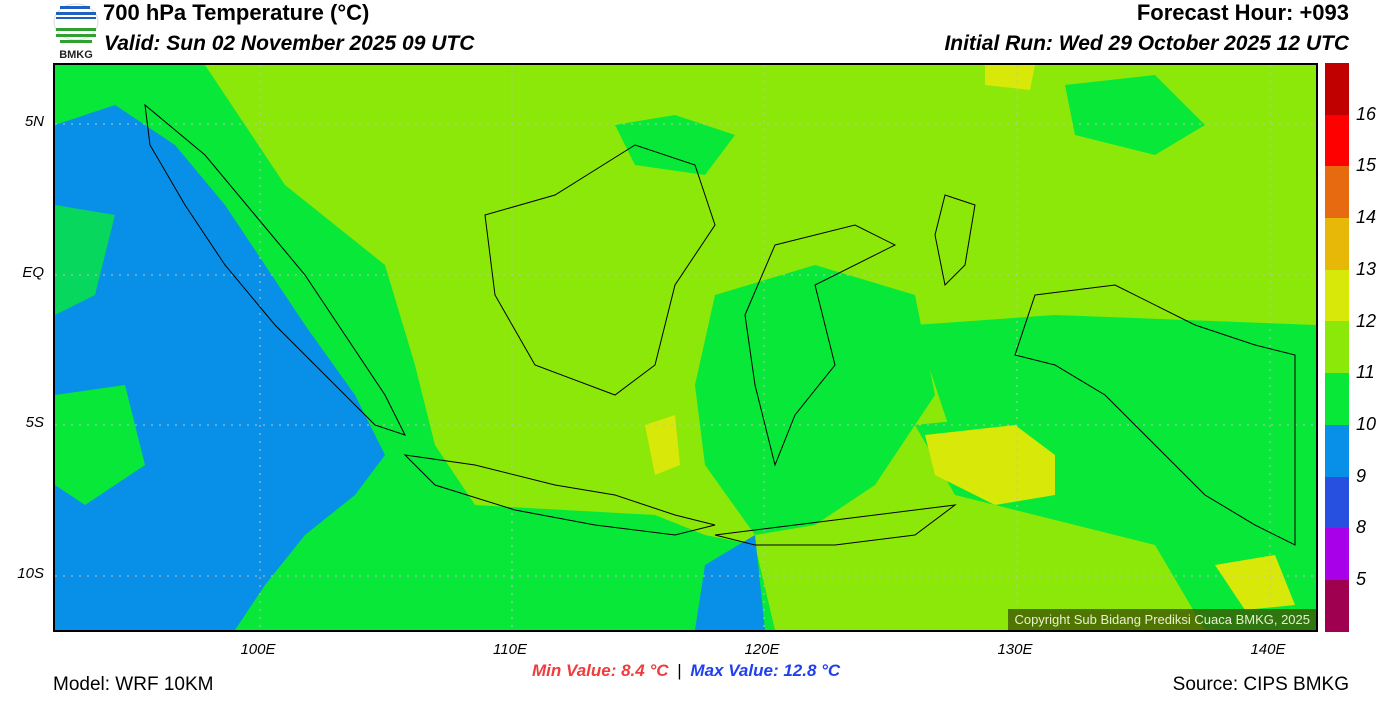 The height and width of the screenshot is (709, 1400). Describe the element at coordinates (1146, 43) in the screenshot. I see `initial-run: Initial Run: Wed 29 October 2025 12 UTC` at that location.